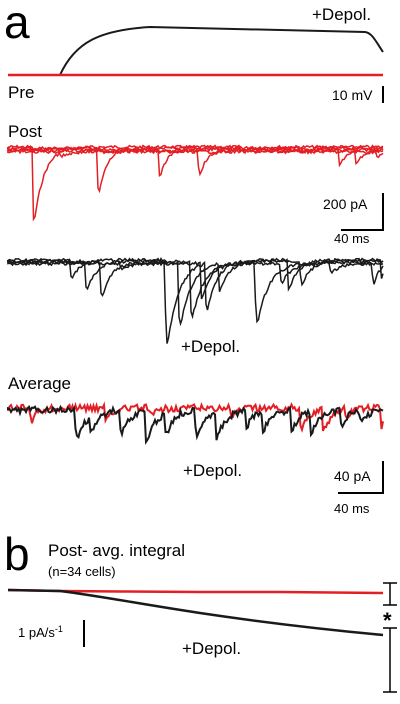  What do you see at coordinates (116, 550) in the screenshot?
I see `panel-b-title: Post- avg. integral` at bounding box center [116, 550].